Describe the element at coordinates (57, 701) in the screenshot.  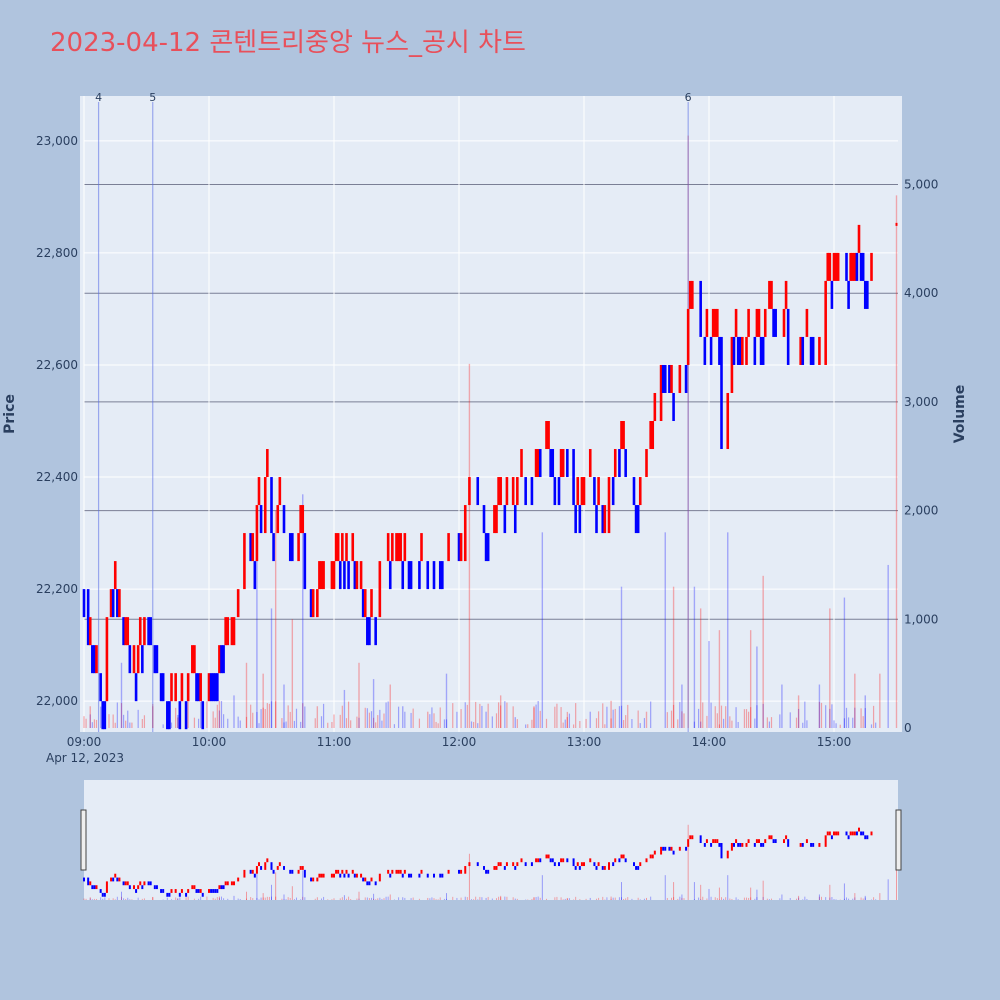
I see `y-tick-label: 22,000` at that location.